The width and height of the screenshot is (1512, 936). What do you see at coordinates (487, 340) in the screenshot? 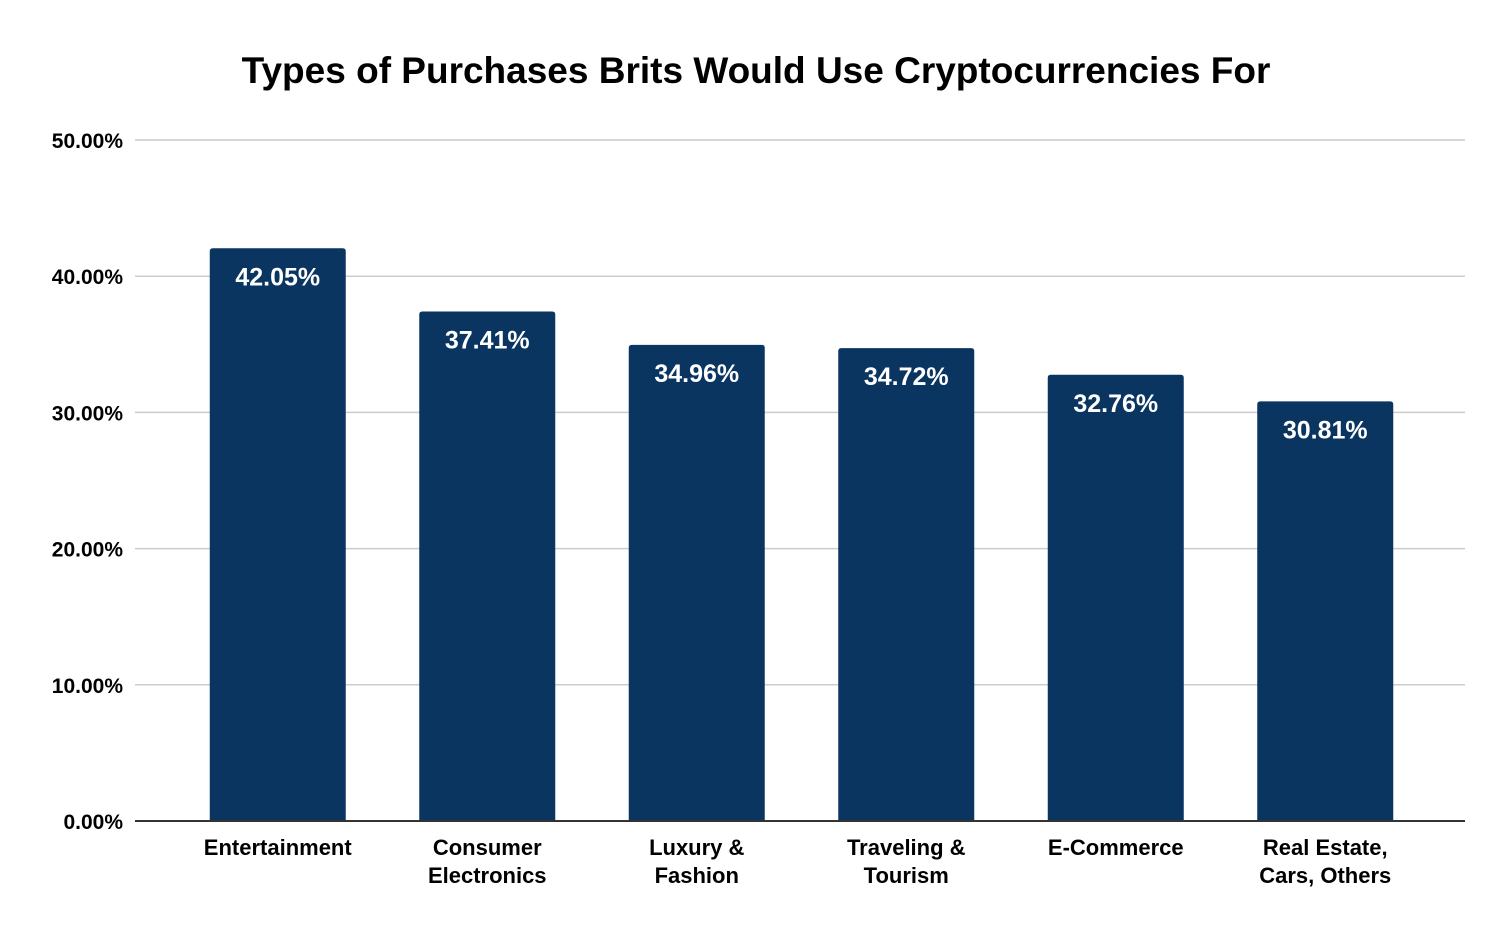
I see `bar-value-label: 37.41%` at bounding box center [487, 340].